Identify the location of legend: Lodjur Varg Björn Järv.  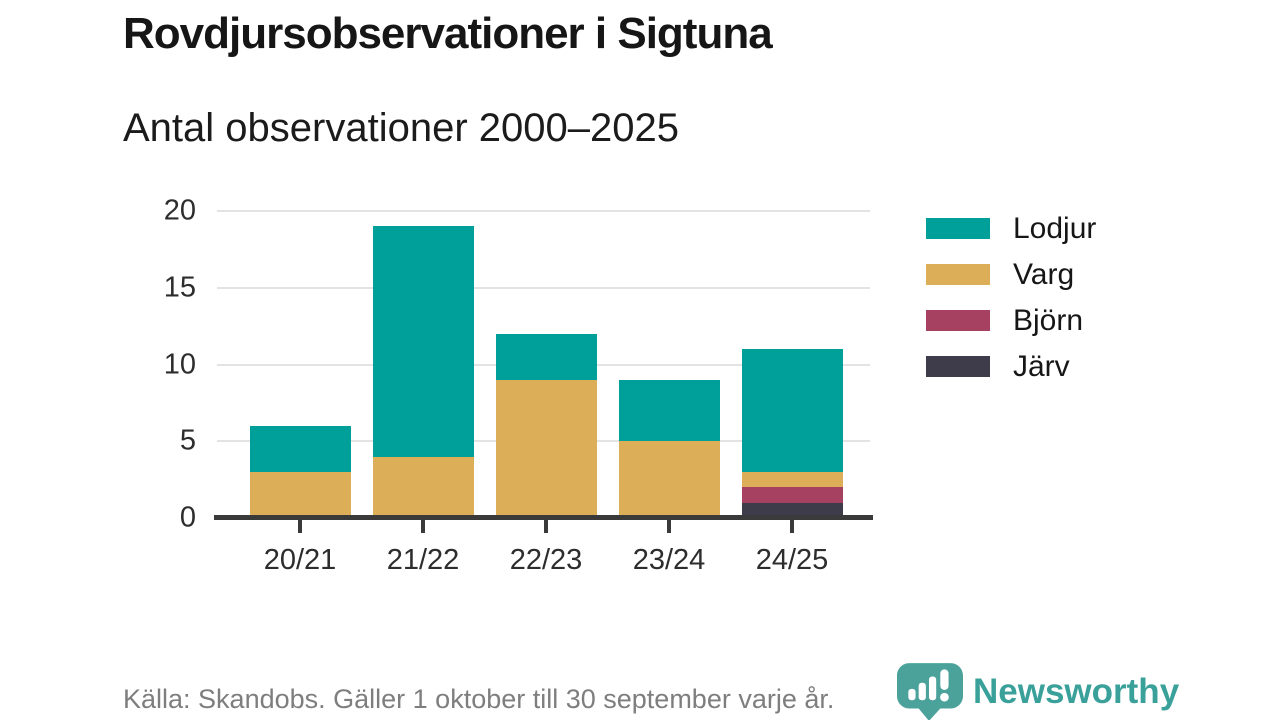
(1011, 297).